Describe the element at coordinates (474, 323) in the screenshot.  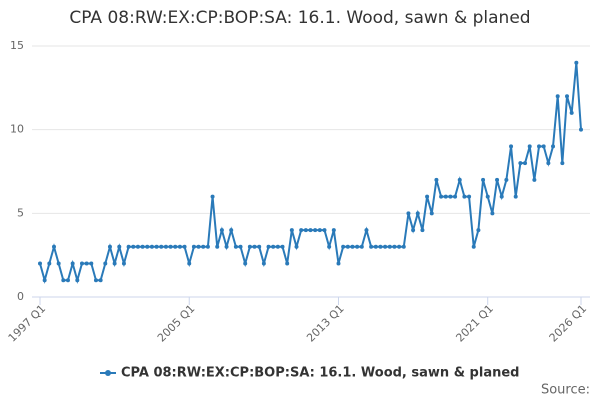
I see `x-tick-label: 2021 Q1` at that location.